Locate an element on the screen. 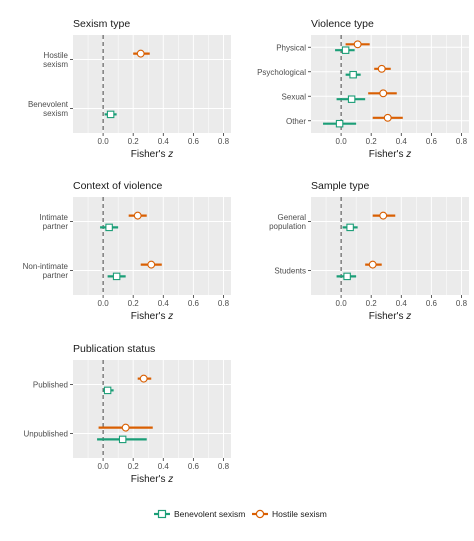 This screenshot has height=541, width=474. panel-title: Context of violence is located at coordinates (117, 186).